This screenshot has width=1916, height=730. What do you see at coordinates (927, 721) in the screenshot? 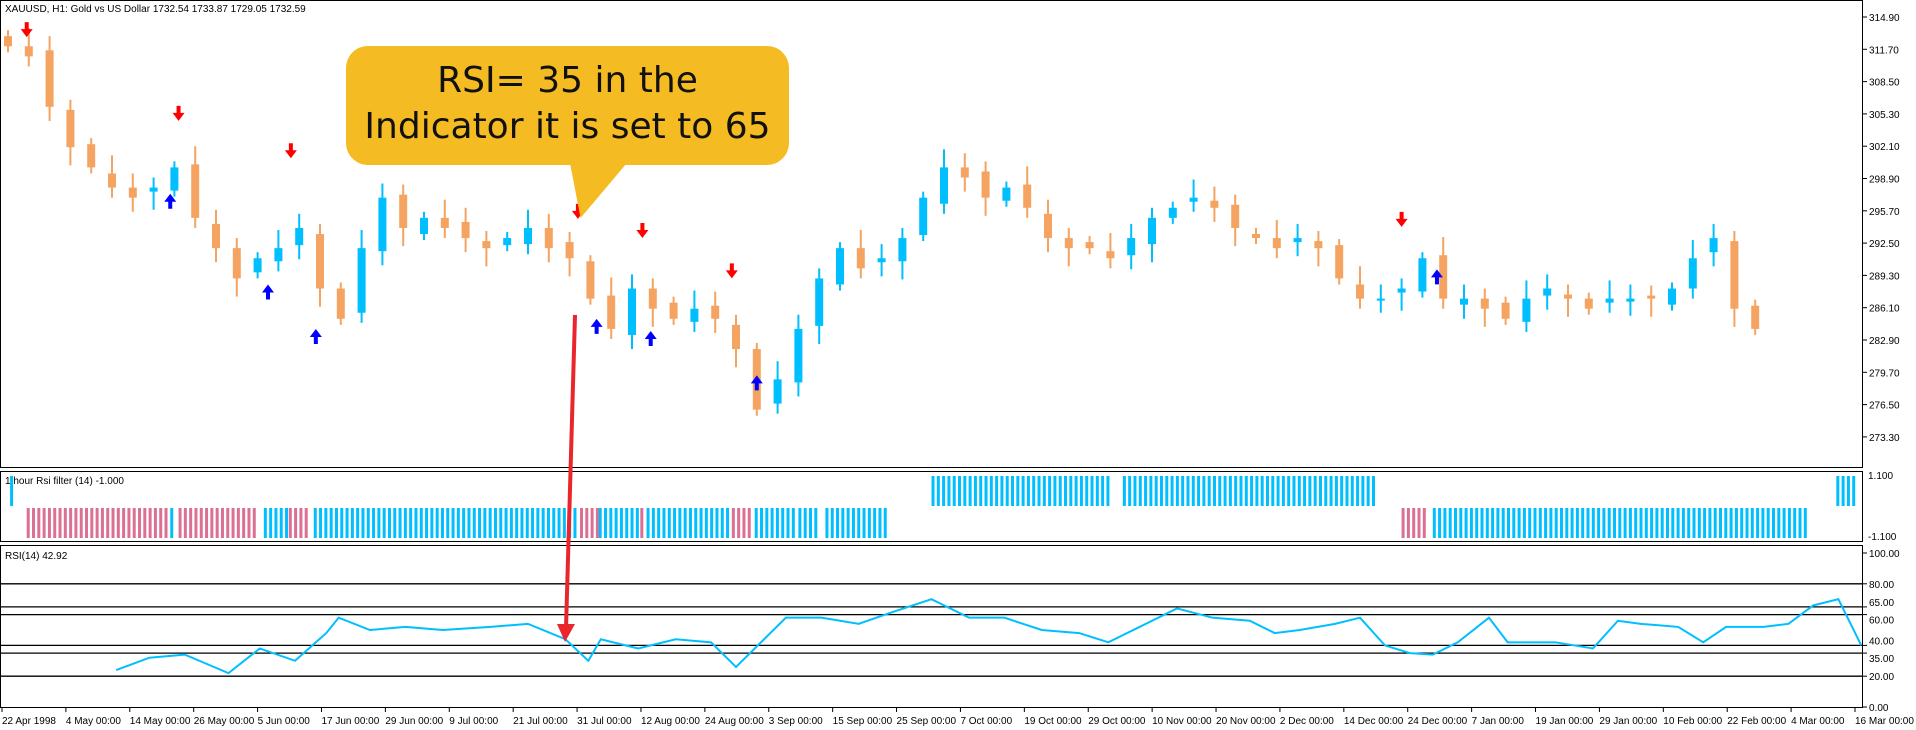
I see `time-label: 25 Sep 00:00` at bounding box center [927, 721].